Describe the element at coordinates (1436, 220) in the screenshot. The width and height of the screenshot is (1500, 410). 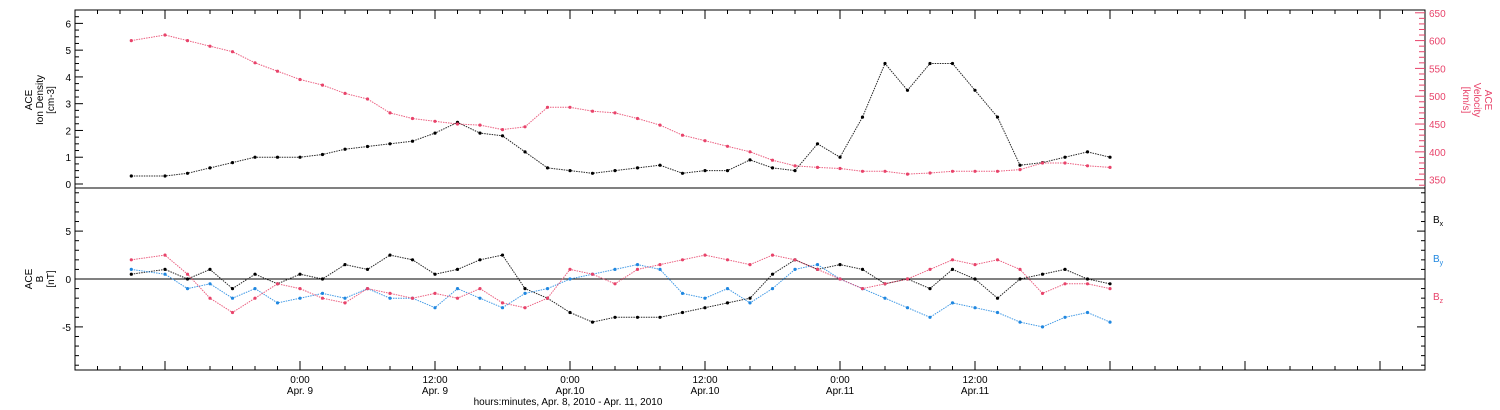
I see `legend-bx-main: B` at that location.